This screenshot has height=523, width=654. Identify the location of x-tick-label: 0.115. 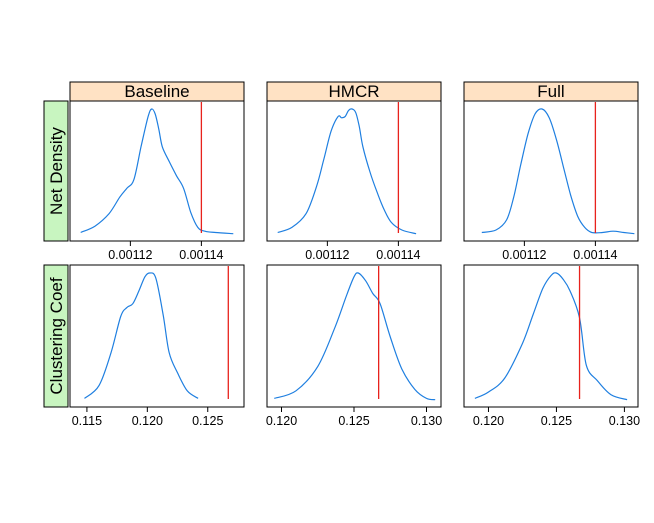
(87, 421).